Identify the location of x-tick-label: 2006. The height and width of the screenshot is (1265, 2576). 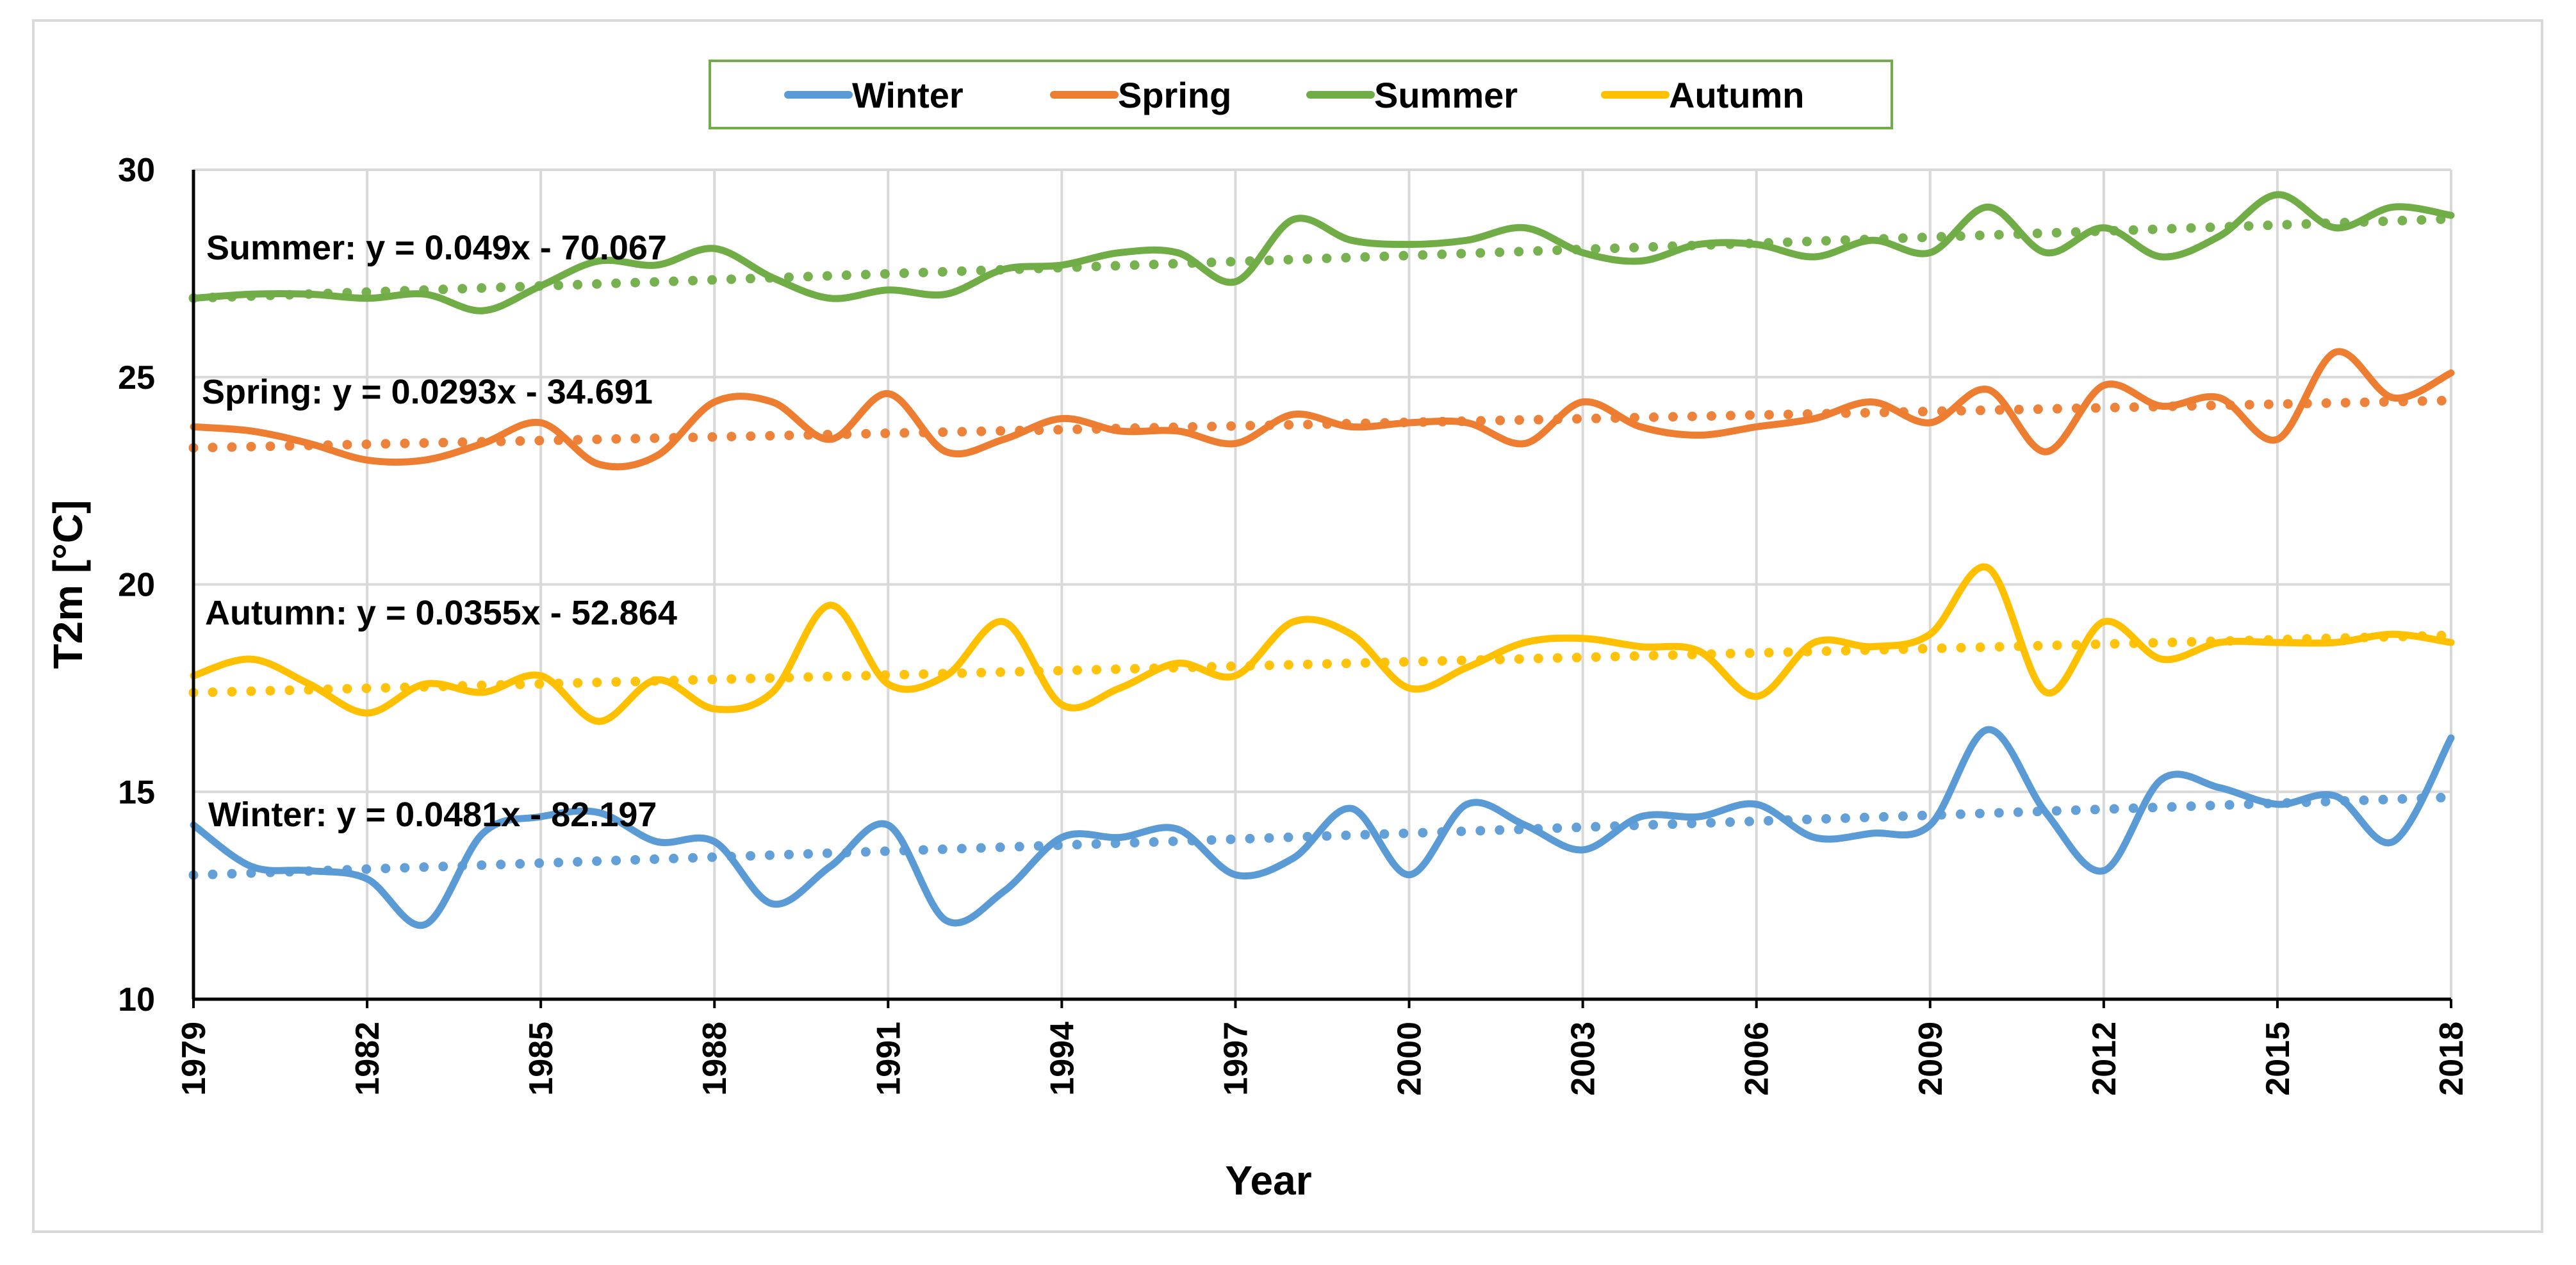
(1757, 1059).